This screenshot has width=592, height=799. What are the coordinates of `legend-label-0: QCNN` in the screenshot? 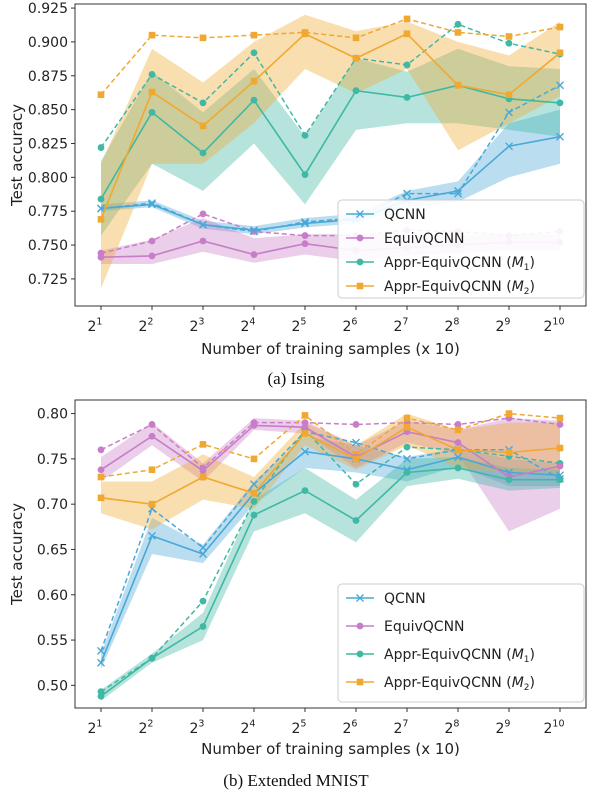 It's located at (405, 599).